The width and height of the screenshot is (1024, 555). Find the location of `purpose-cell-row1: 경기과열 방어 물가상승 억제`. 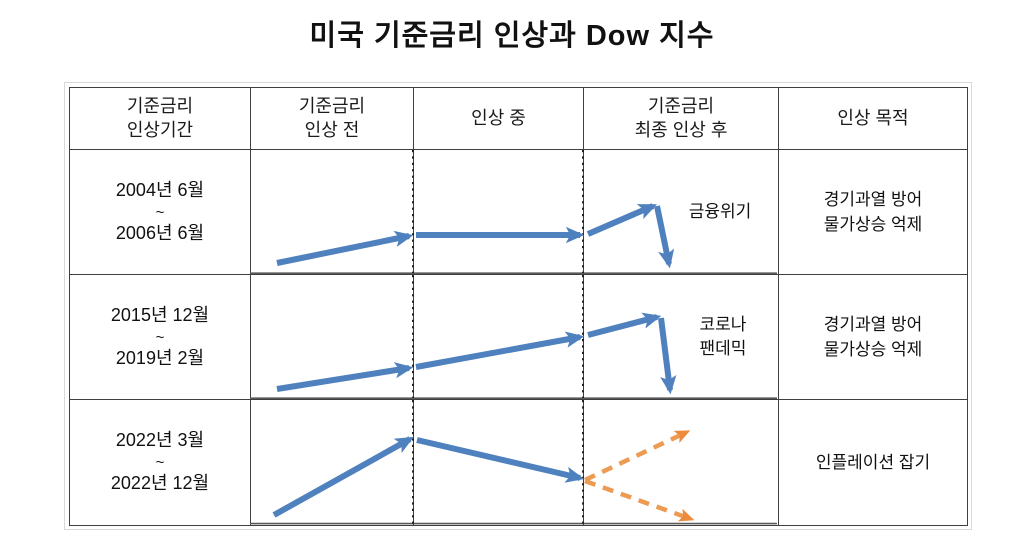

purpose-cell-row1: 경기과열 방어 물가상승 억제 is located at coordinates (873, 212).